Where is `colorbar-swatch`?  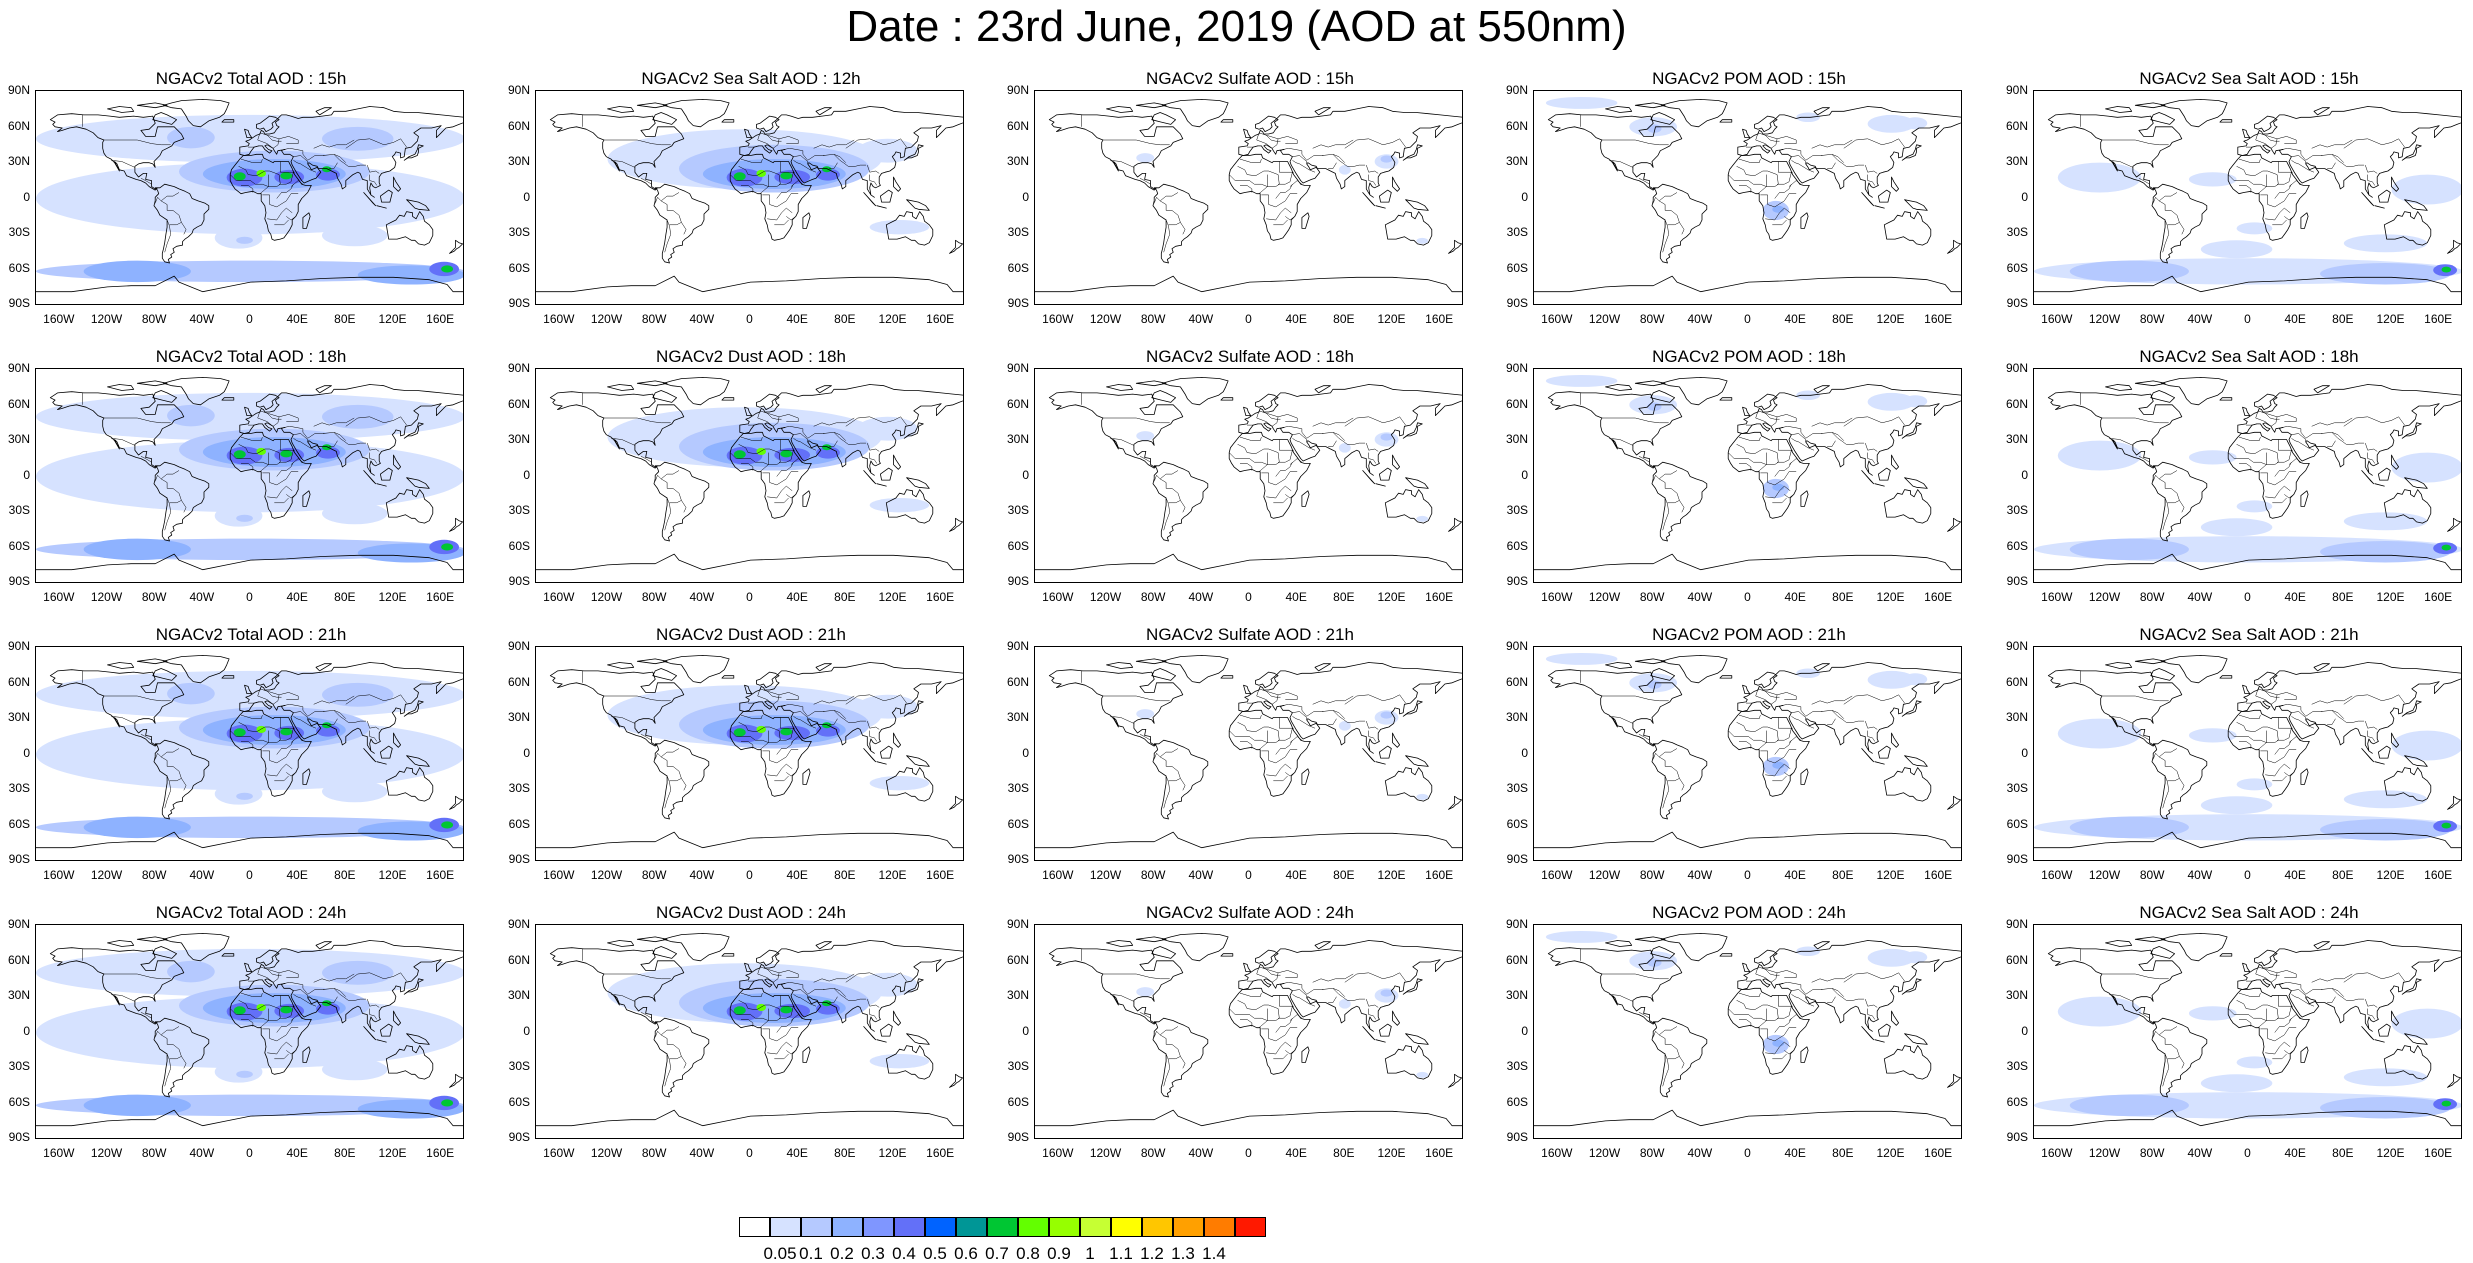 colorbar-swatch is located at coordinates (1095, 1227).